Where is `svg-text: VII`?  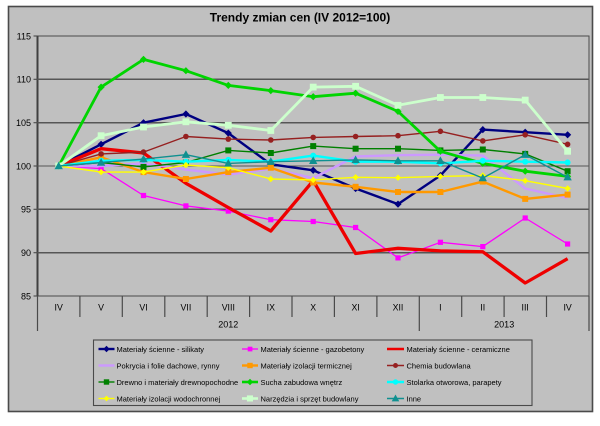
svg-text: VII is located at coordinates (186, 308).